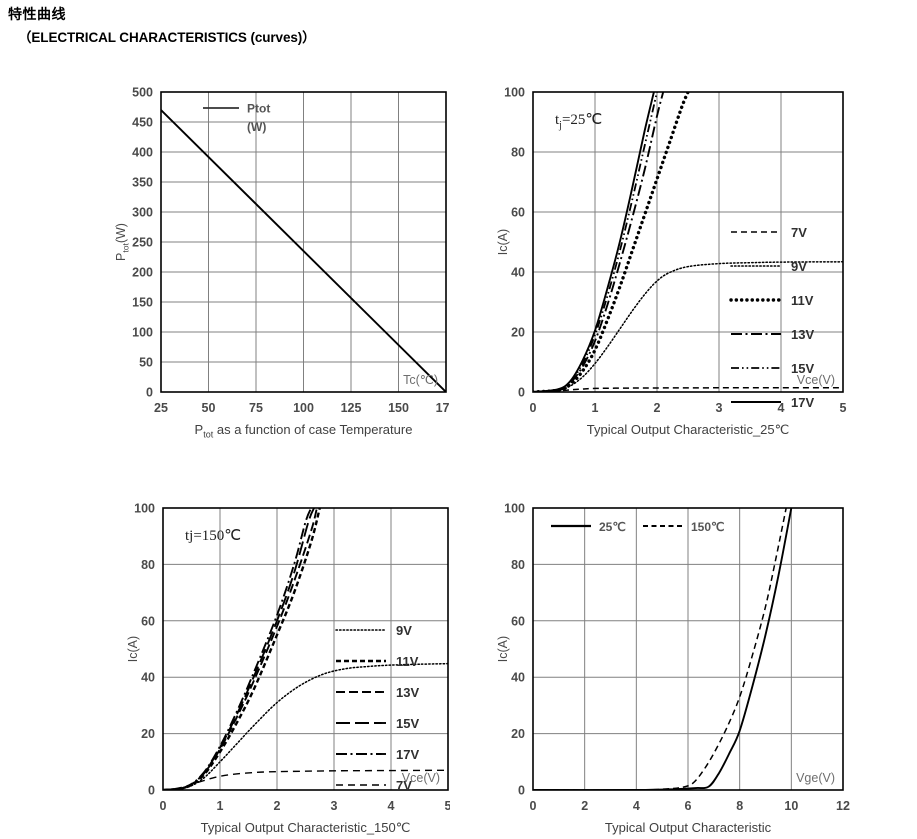  Describe the element at coordinates (518, 213) in the screenshot. I see `y-tick-label: 60` at that location.